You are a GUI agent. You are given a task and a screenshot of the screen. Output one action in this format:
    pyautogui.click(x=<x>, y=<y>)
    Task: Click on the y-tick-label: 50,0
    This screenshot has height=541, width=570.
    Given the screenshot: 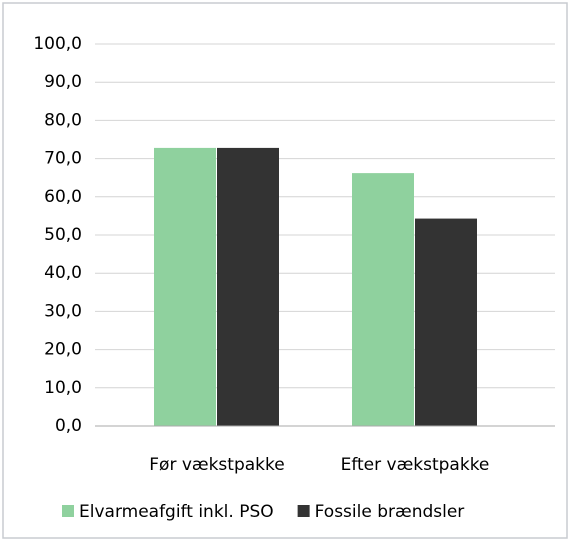 What is the action you would take?
    pyautogui.click(x=63, y=235)
    